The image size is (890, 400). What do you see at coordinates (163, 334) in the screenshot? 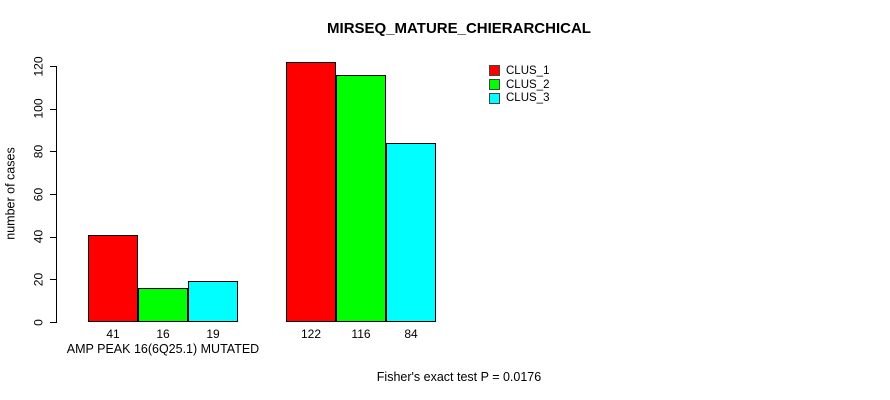
I see `bar-value-label: 16` at bounding box center [163, 334].